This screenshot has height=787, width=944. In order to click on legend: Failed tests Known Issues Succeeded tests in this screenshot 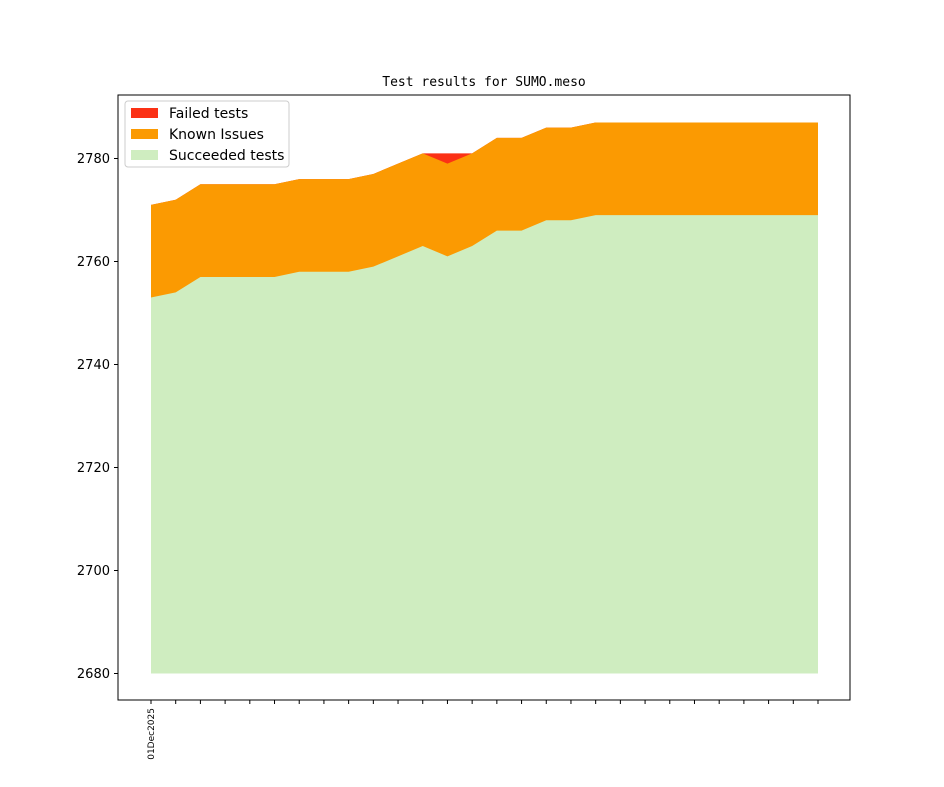, I will do `click(207, 134)`.